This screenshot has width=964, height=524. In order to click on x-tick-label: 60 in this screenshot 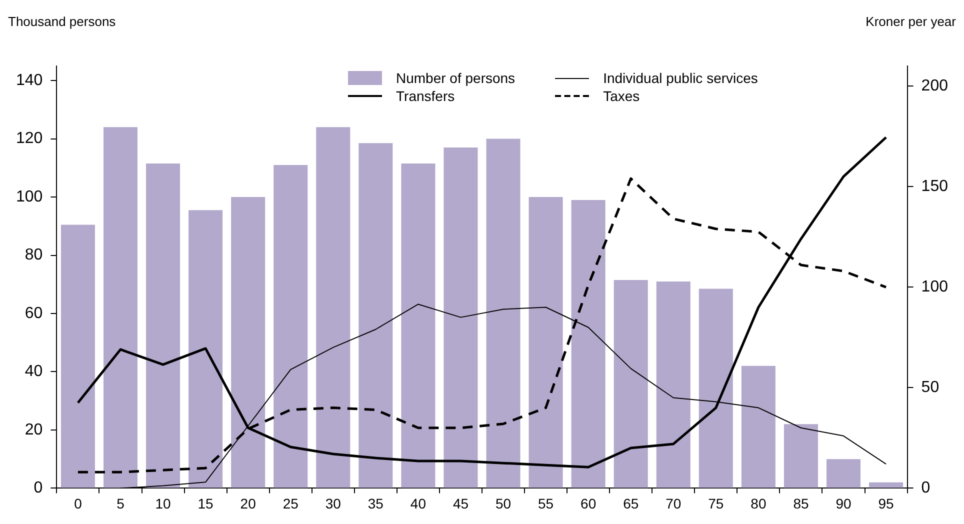, I will do `click(588, 503)`.